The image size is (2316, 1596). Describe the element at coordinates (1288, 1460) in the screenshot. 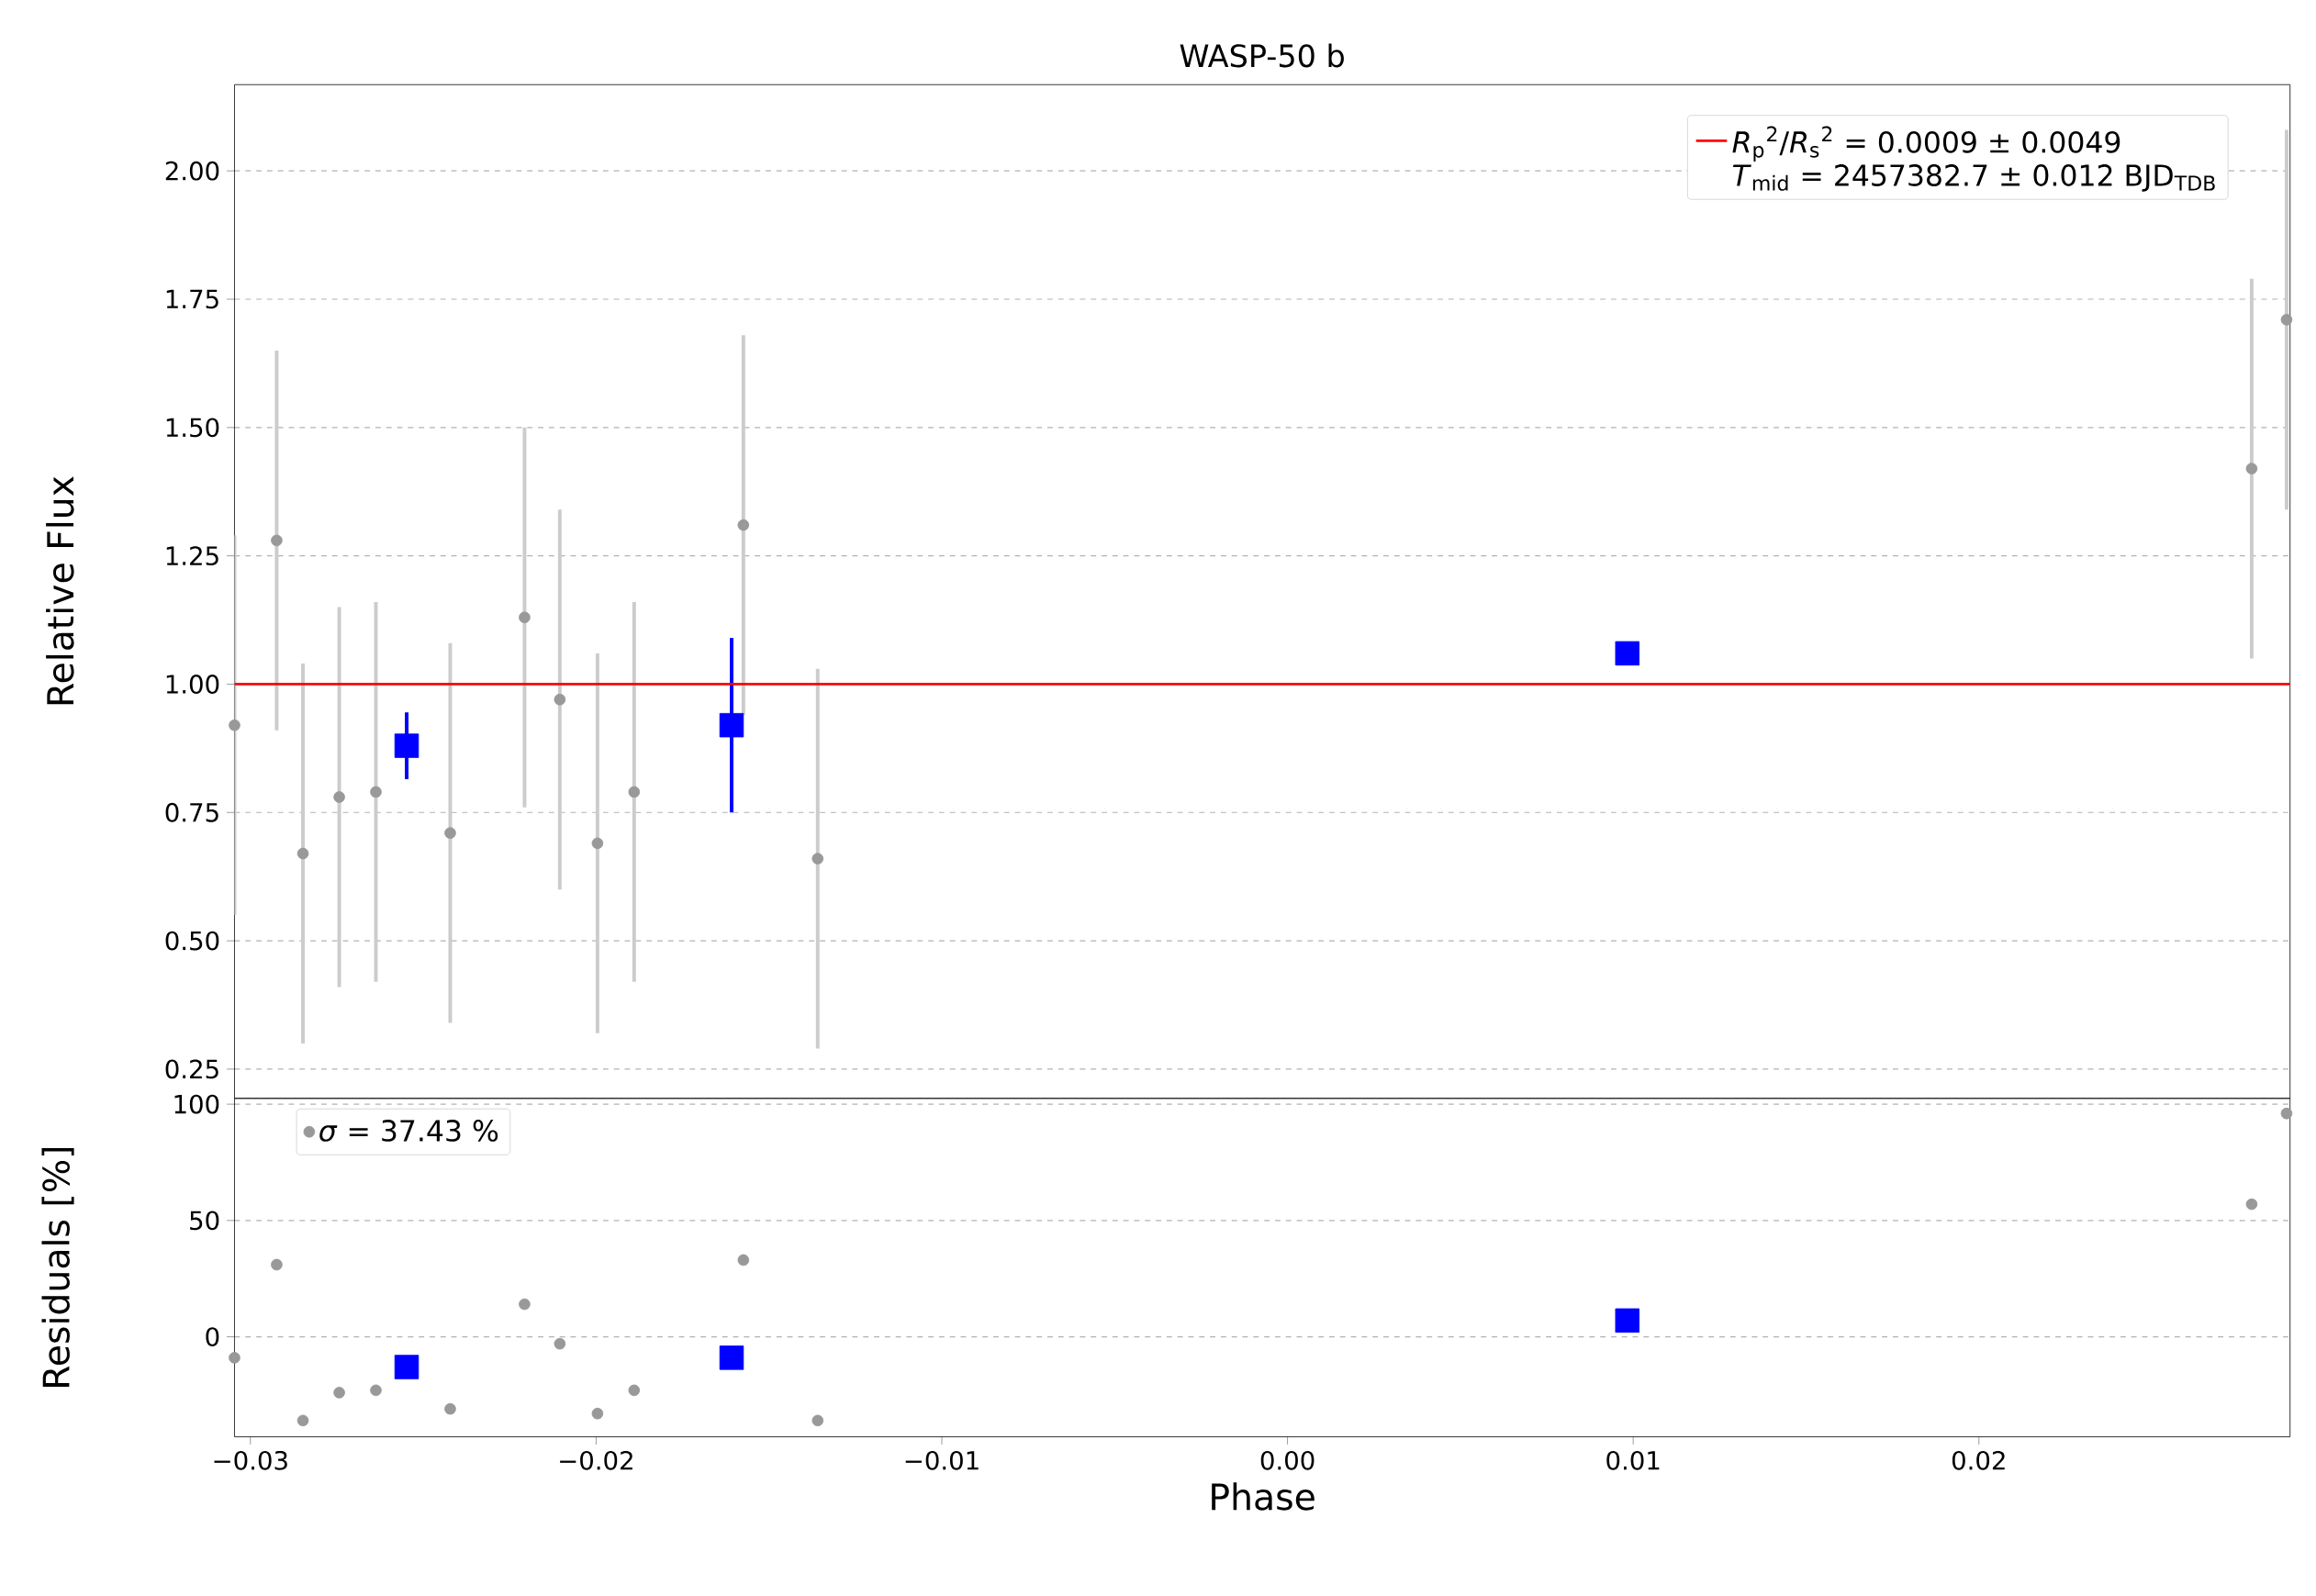

I see `x-tick-label: 0.00` at that location.